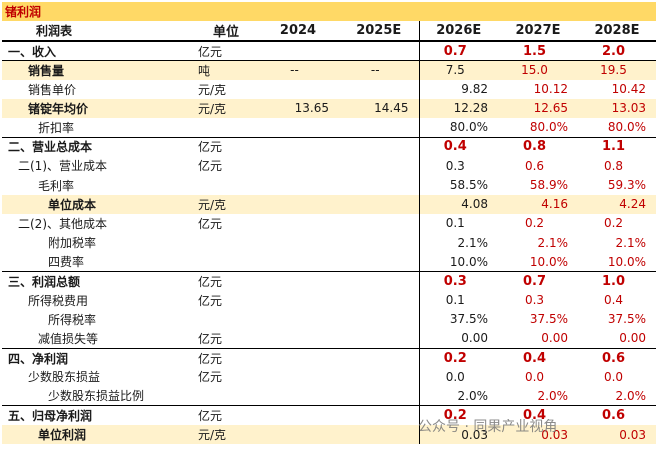  Describe the element at coordinates (62, 223) in the screenshot. I see `row-label: 二(2)、其他成本` at that location.